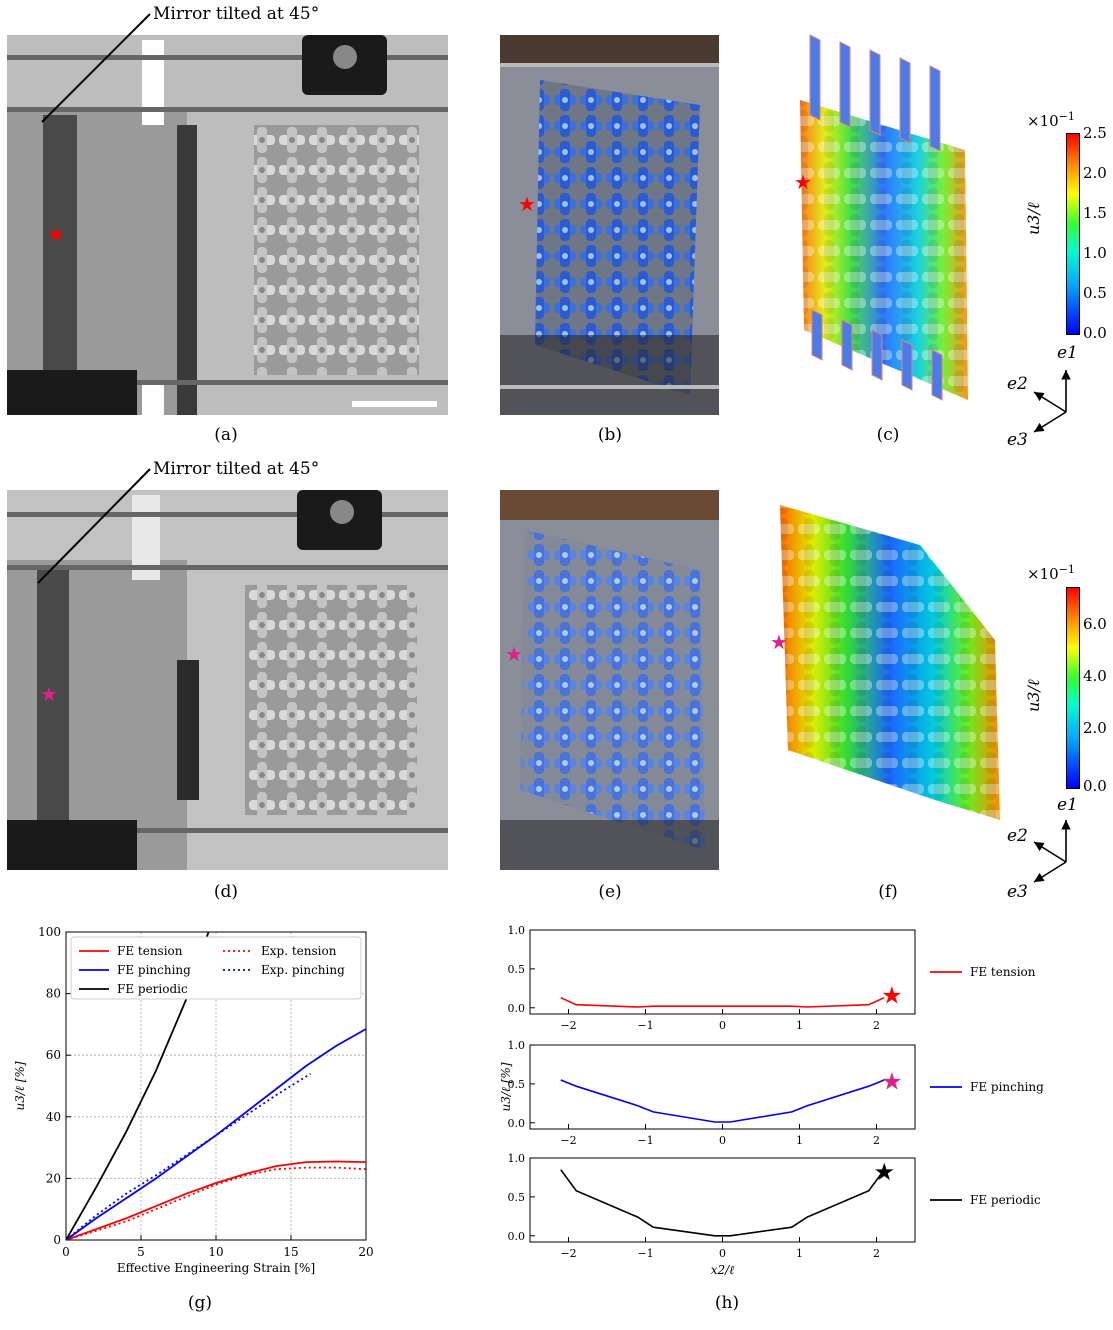 Image resolution: width=1113 pixels, height=1330 pixels. I want to click on y-tick-label: 40, so click(53, 1117).